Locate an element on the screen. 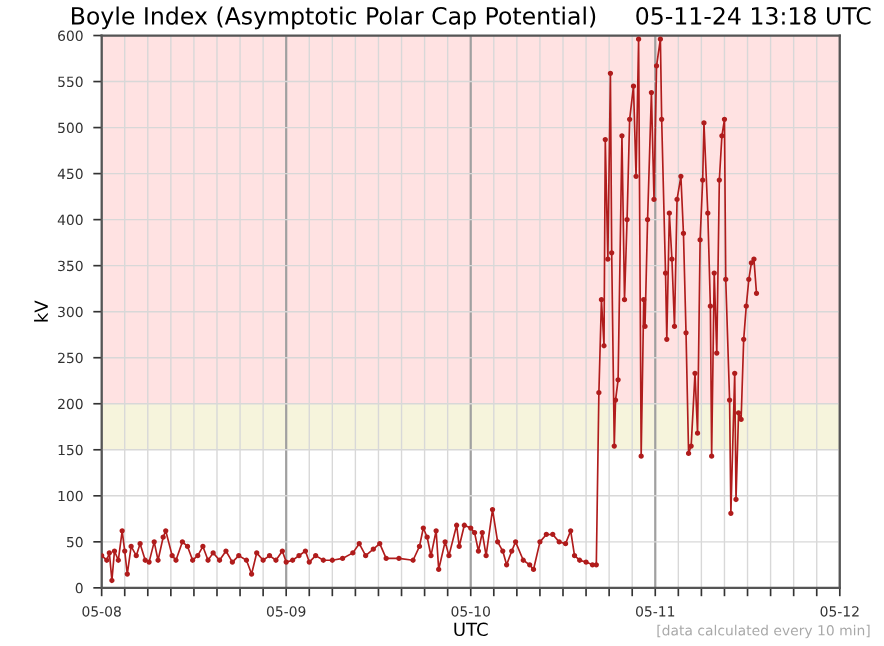 The width and height of the screenshot is (884, 646). chart-title: Boyle Index (Asymptotic Polar Cap Potential) 05-11-24 13:18 UTC is located at coordinates (471, 18).